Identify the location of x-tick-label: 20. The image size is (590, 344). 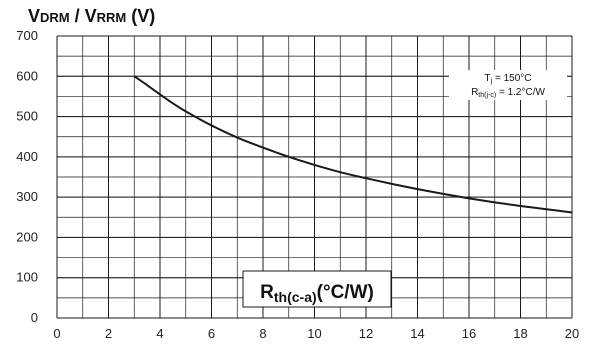
(572, 333).